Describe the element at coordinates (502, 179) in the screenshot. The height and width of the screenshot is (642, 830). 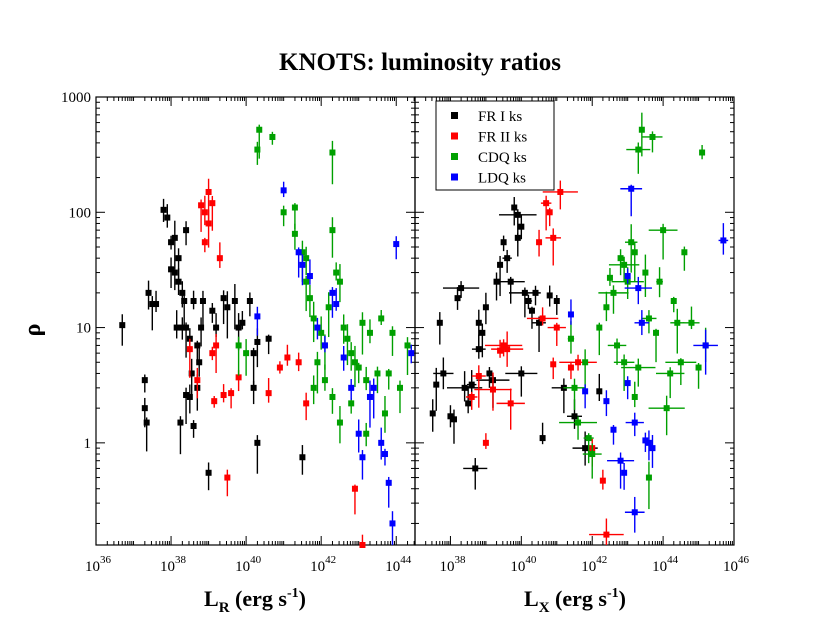
I see `legend-label: LDQ ks` at that location.